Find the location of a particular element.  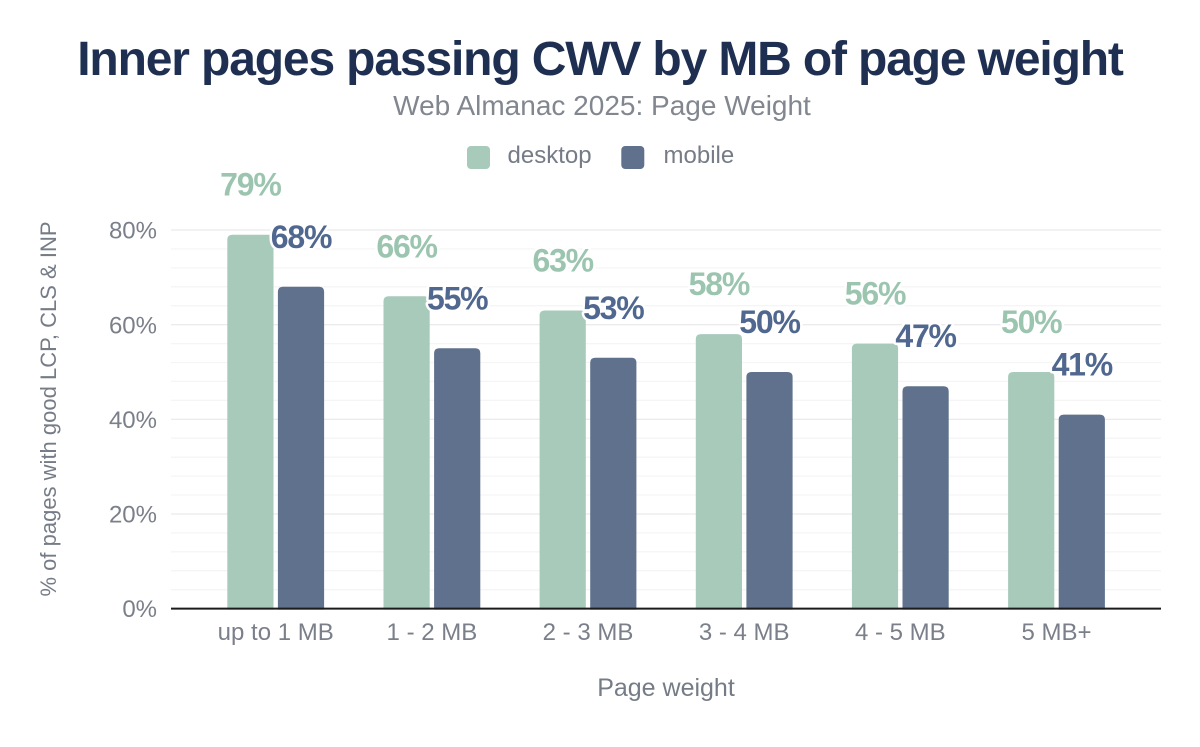

svg-text: 56% is located at coordinates (875, 294).